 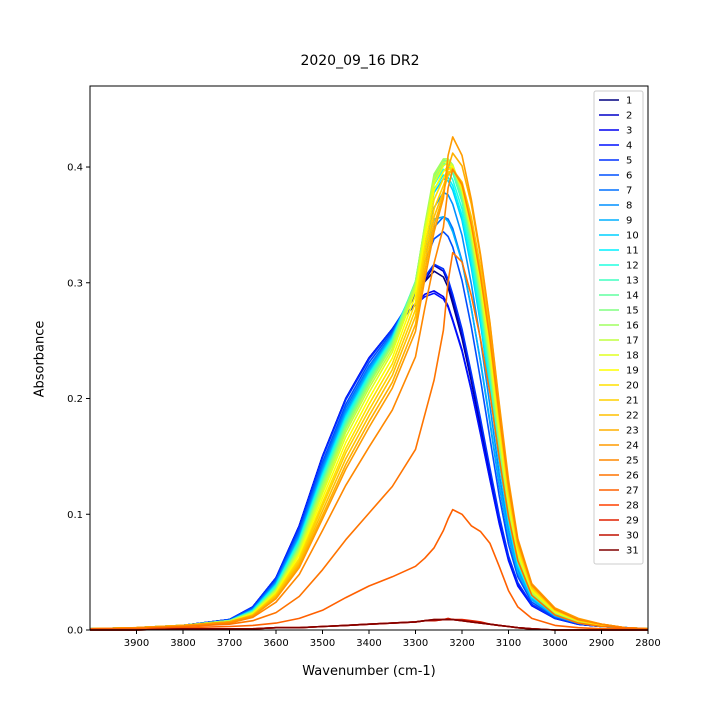 I want to click on x-axis-label: Wavenumber (cm-1), so click(x=369, y=671).